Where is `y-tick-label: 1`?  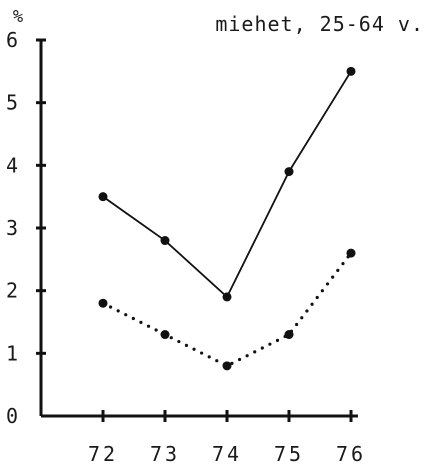
y-tick-label: 1 is located at coordinates (12, 353).